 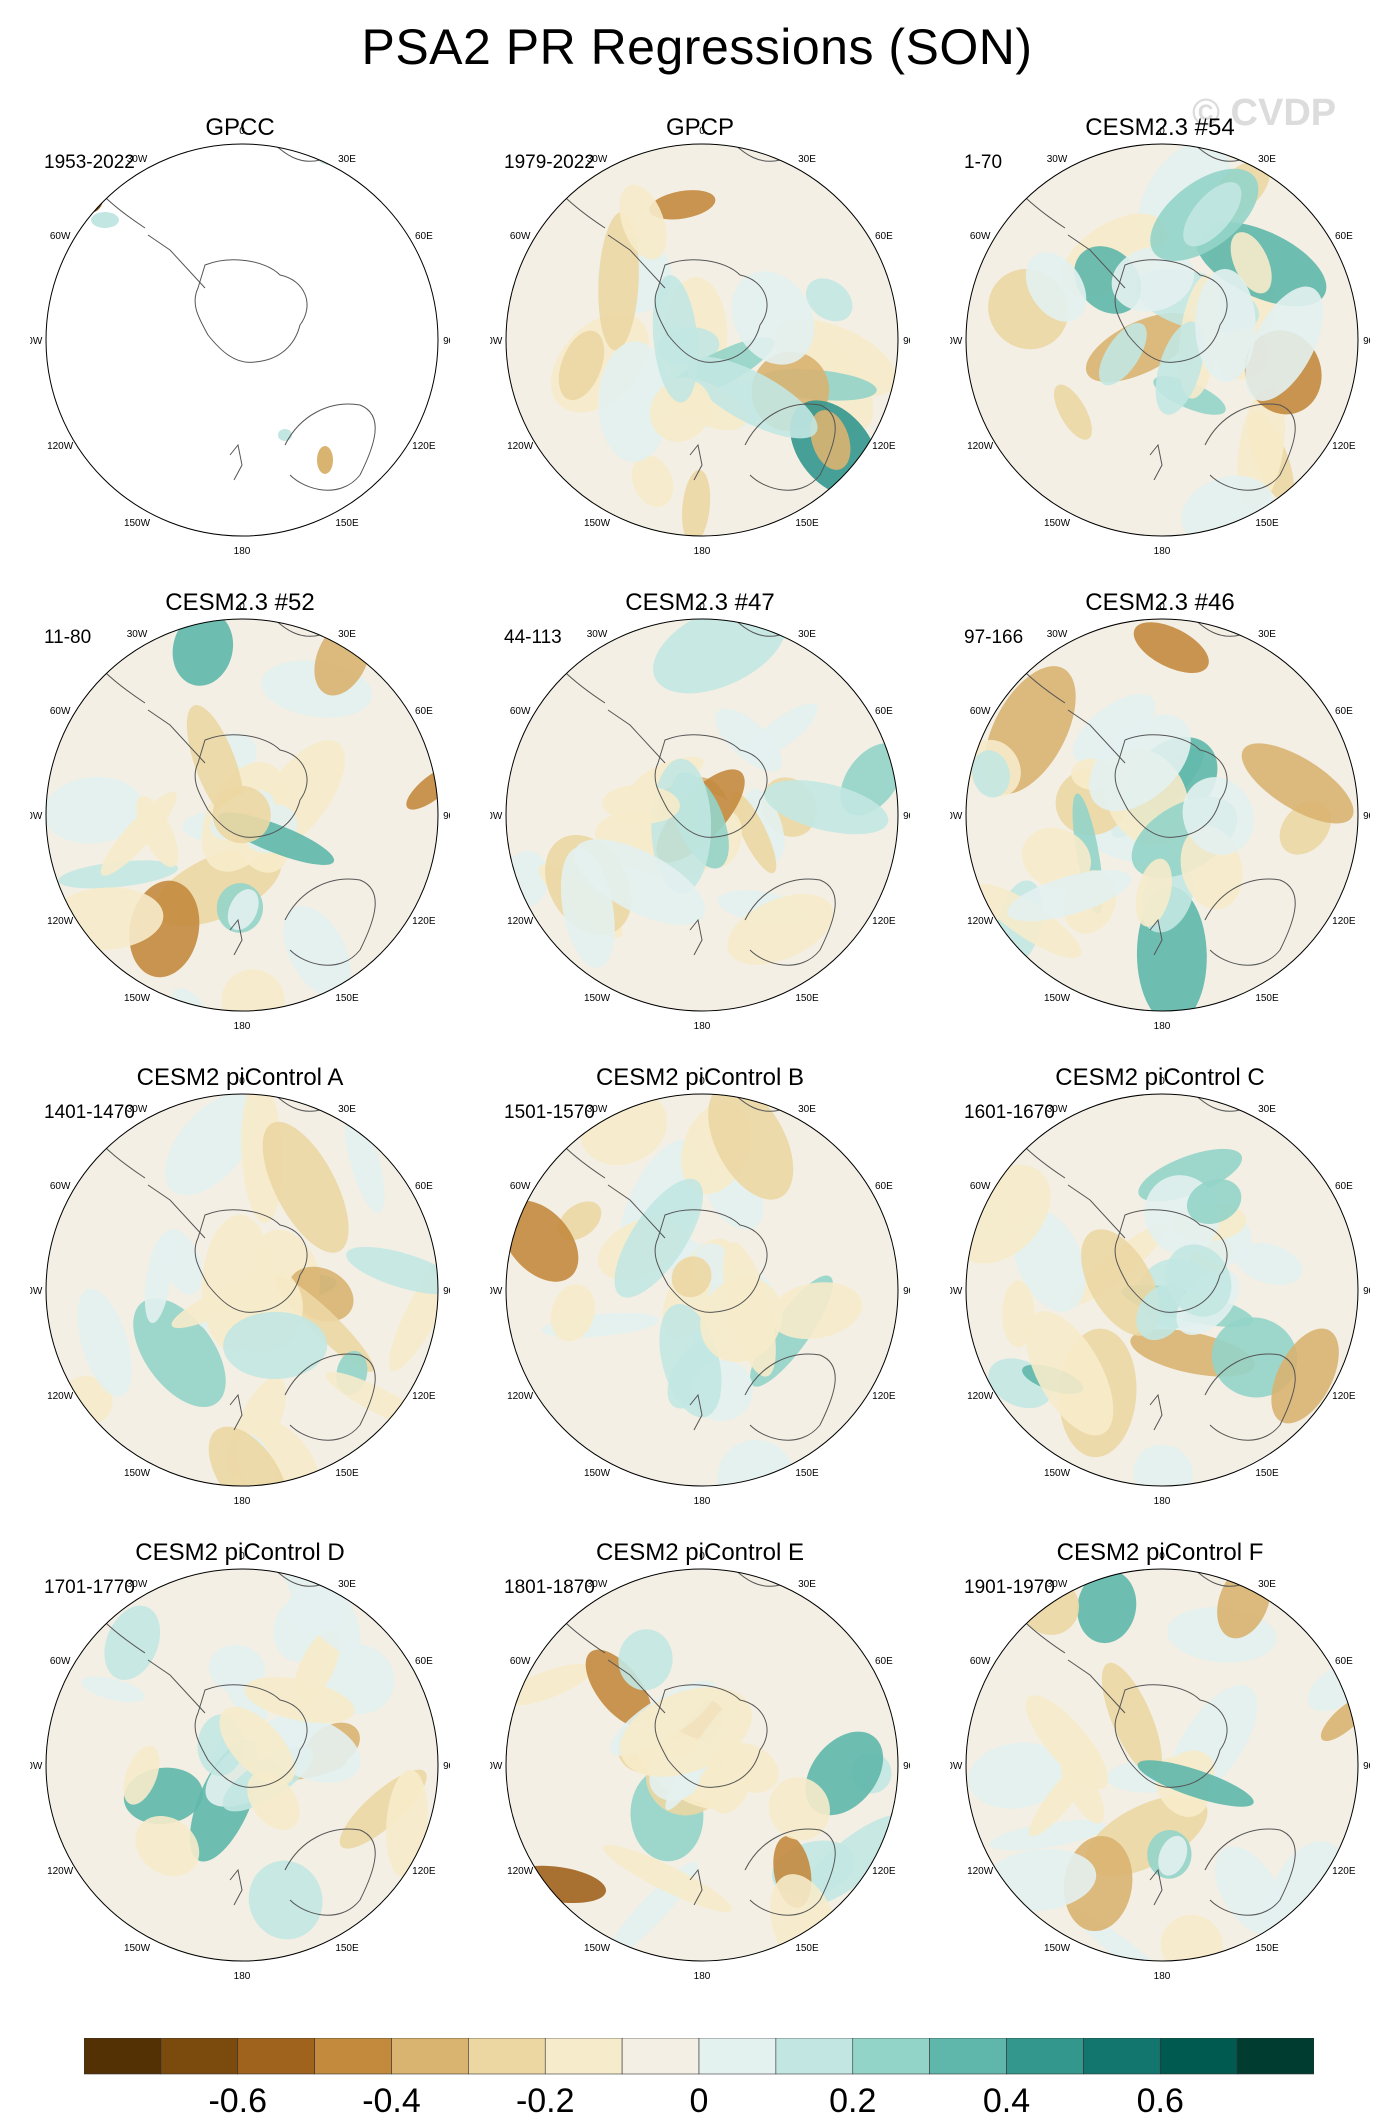 What do you see at coordinates (391, 2100) in the screenshot?
I see `colorbar-tick-label: -0.4` at bounding box center [391, 2100].